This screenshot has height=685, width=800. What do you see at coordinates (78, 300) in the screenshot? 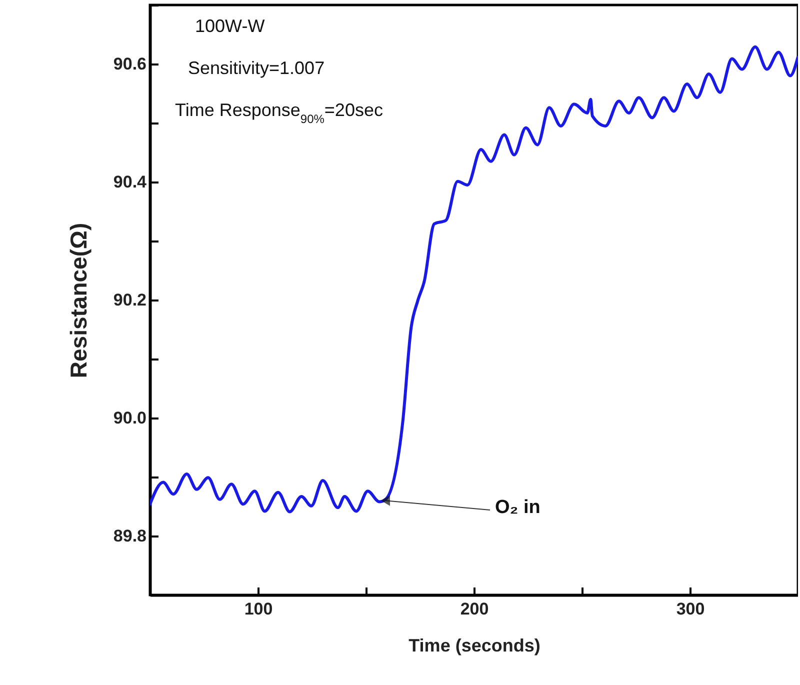
I see `y-axis-title: Resistance(Ω)` at bounding box center [78, 300].